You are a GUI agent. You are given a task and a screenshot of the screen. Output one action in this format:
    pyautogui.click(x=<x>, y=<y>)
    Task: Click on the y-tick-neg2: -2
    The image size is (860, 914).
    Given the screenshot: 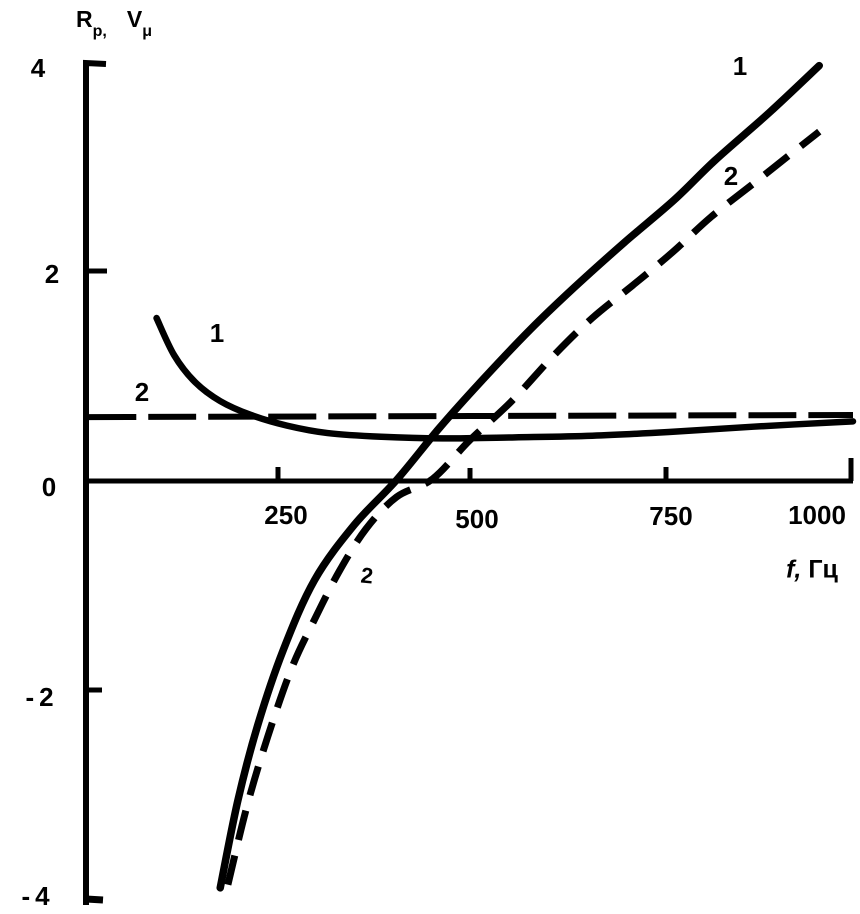 What is the action you would take?
    pyautogui.click(x=42, y=697)
    